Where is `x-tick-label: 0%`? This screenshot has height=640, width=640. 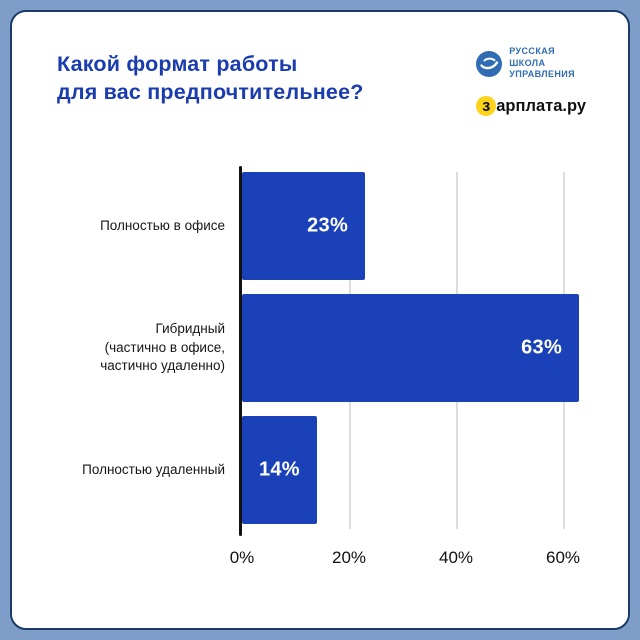
x-tick-label: 0% is located at coordinates (242, 557).